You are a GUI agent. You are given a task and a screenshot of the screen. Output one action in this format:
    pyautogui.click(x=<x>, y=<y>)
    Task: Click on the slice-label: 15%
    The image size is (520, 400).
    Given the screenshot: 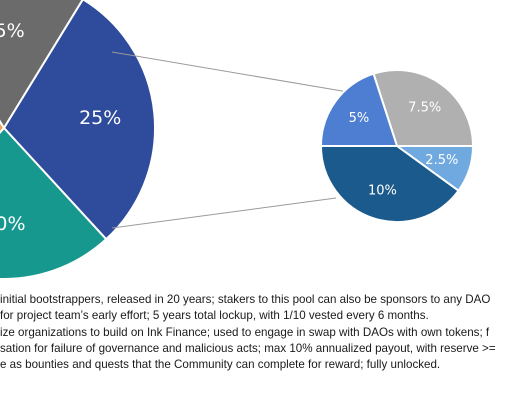 What is the action you would take?
    pyautogui.click(x=12, y=31)
    